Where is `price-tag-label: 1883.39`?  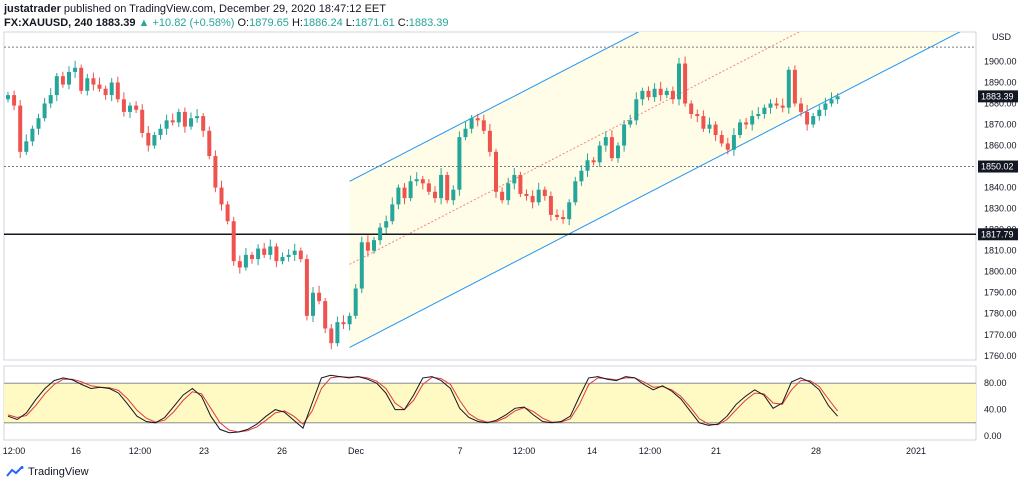 price-tag-label: 1883.39 is located at coordinates (997, 96).